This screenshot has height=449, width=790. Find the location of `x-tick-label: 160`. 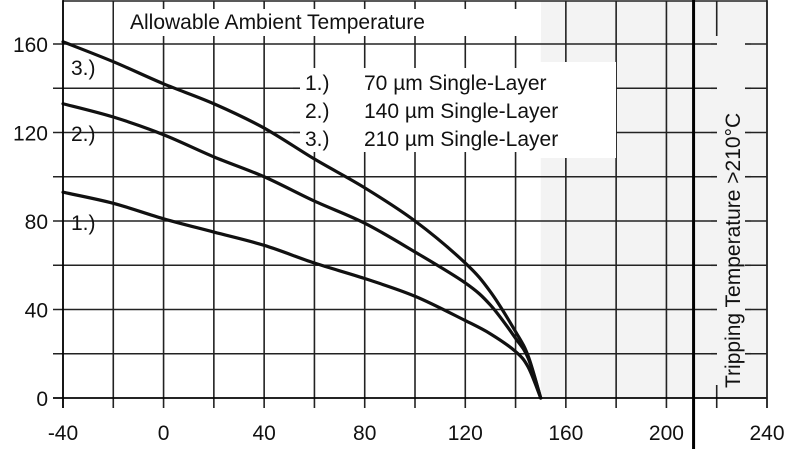

x-tick-label: 160 is located at coordinates (565, 433).